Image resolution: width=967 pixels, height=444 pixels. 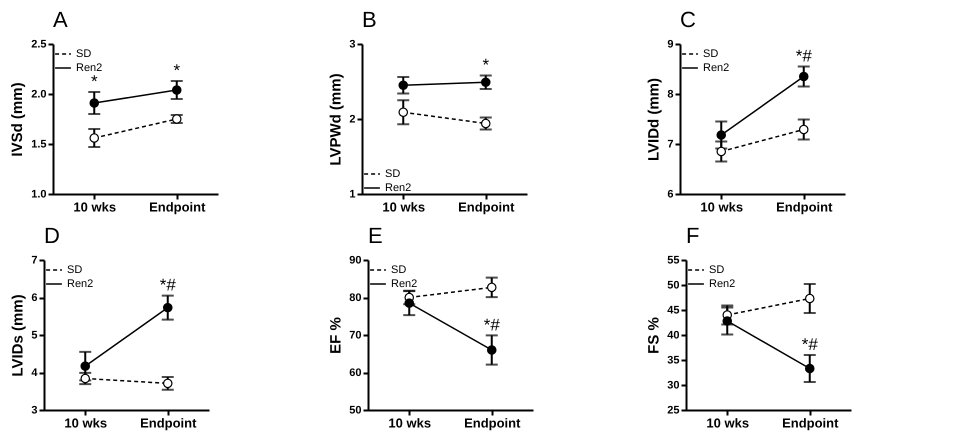 I want to click on y-tick-label: 55, so click(x=673, y=260).